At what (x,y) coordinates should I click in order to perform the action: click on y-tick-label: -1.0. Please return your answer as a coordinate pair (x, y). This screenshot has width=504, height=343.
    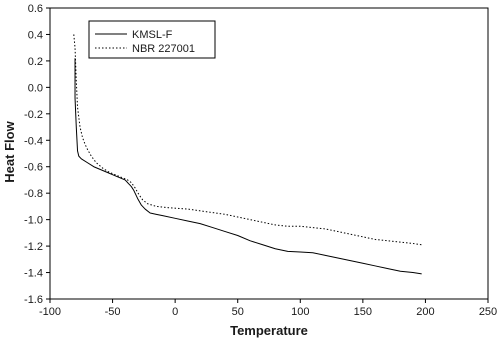
    Looking at the image, I should click on (33, 221).